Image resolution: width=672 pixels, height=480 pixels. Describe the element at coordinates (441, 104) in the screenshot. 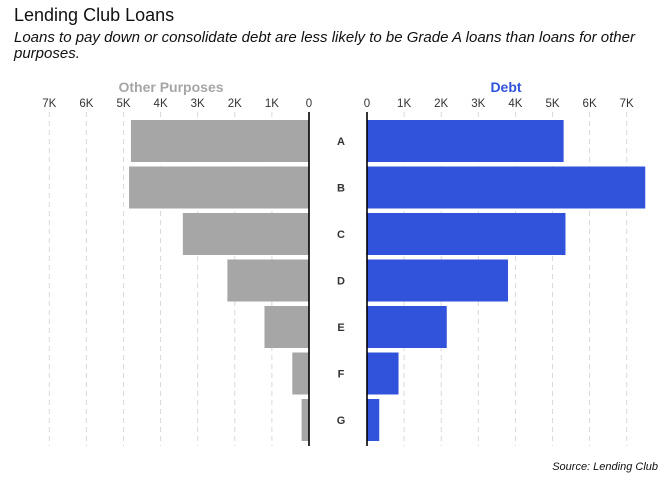

I see `right-tick-label: 2K` at that location.